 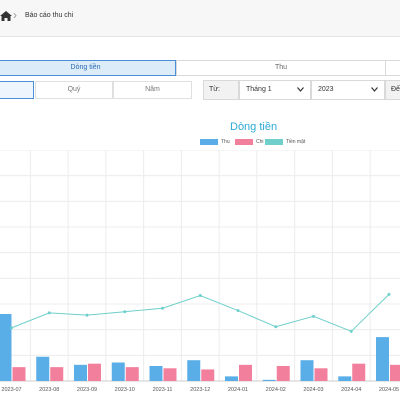 I want to click on year-select: 2023, so click(x=348, y=90).